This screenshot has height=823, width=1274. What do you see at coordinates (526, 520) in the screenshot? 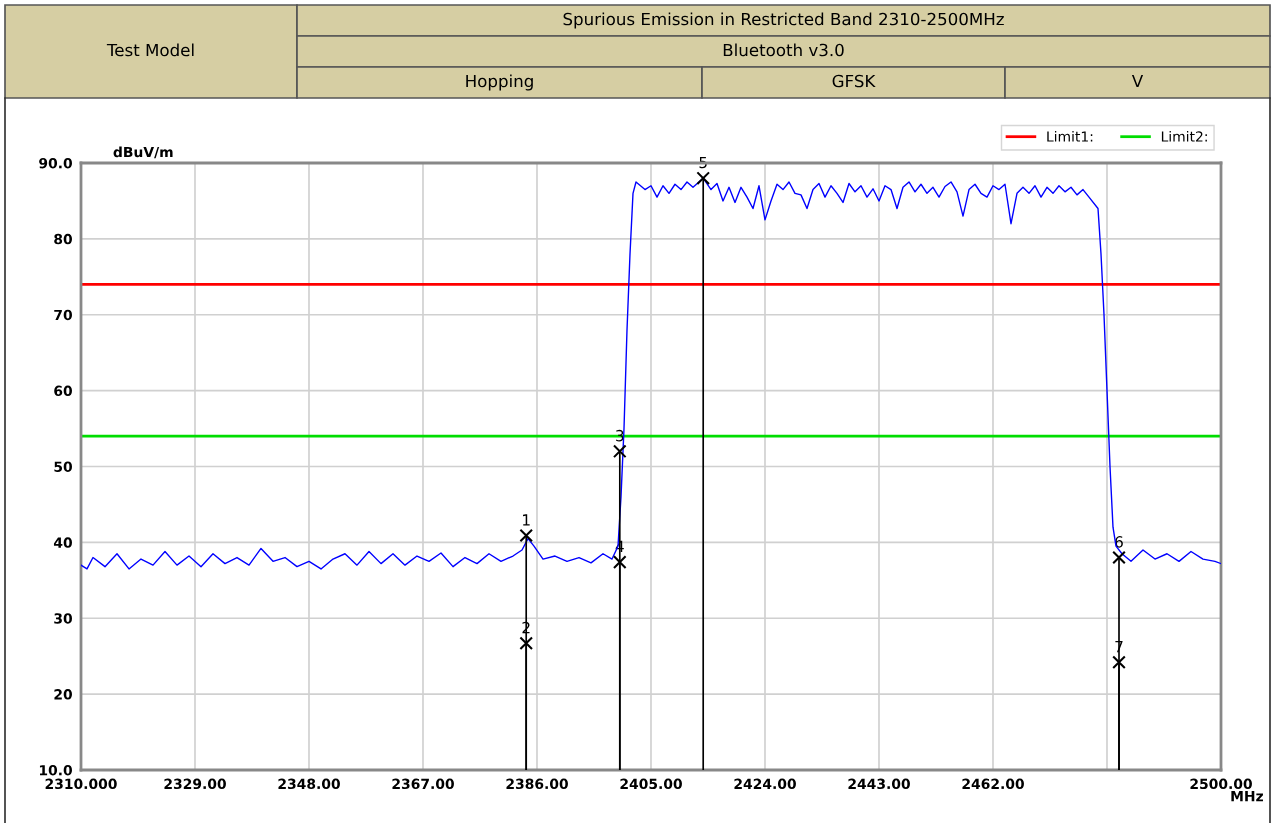
I see `annotation: 1` at bounding box center [526, 520].